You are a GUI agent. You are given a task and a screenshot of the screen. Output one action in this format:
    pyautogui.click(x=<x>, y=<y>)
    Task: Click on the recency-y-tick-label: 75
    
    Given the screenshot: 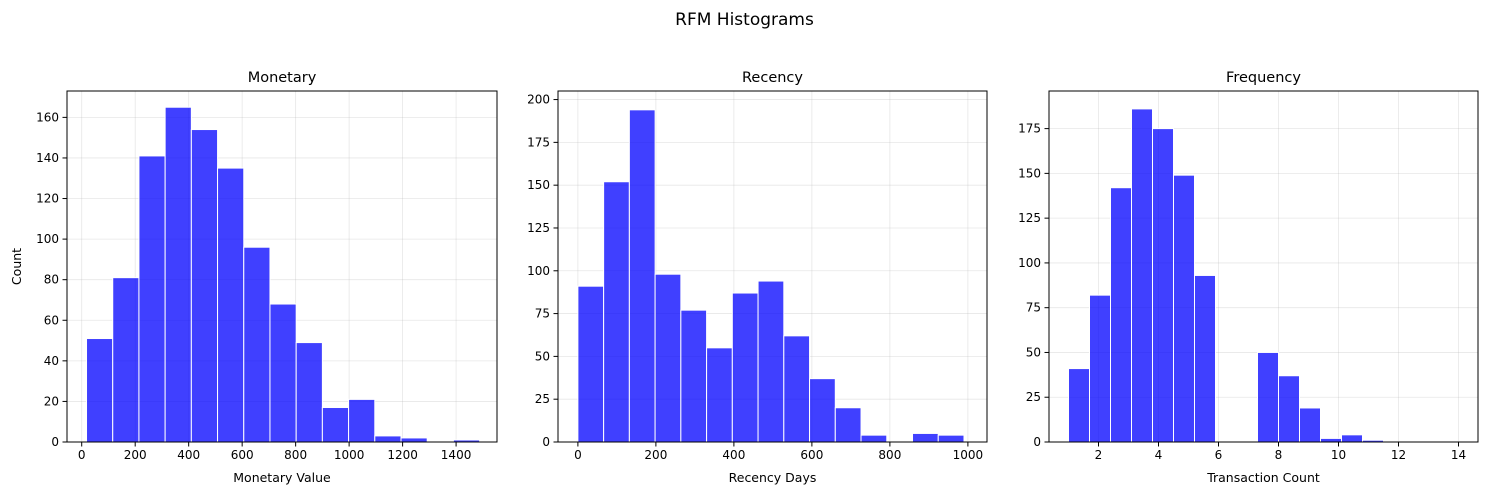 What is the action you would take?
    pyautogui.click(x=542, y=314)
    